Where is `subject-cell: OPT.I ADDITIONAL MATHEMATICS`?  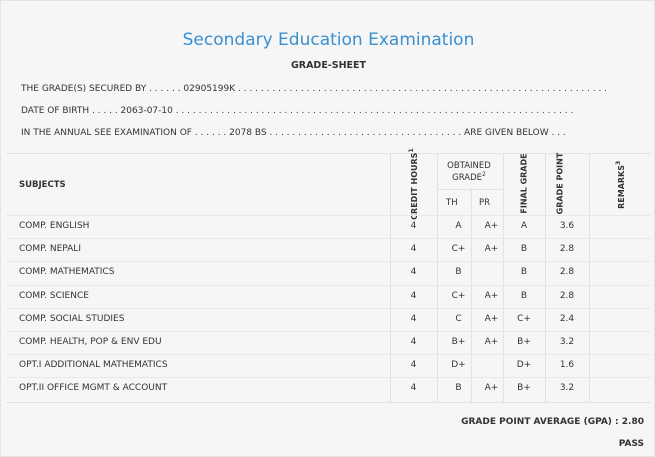
subject-cell: OPT.I ADDITIONAL MATHEMATICS is located at coordinates (93, 365).